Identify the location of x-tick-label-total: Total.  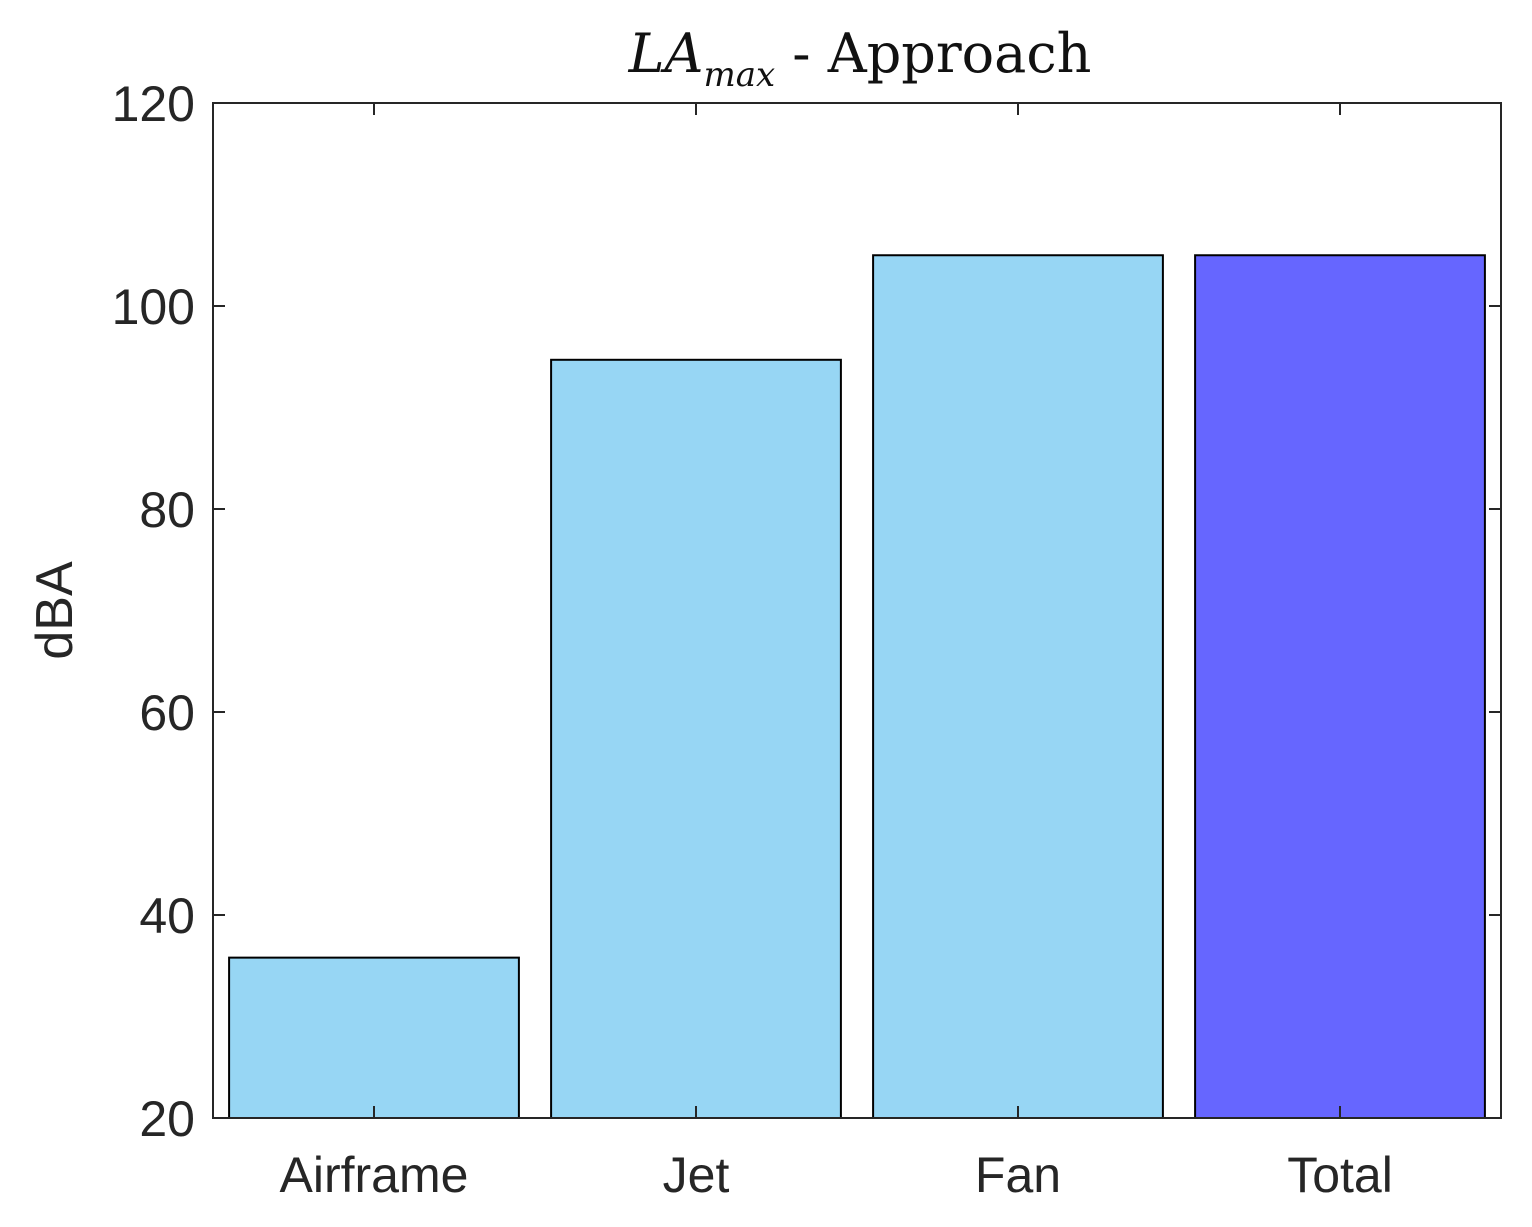
(1340, 1175).